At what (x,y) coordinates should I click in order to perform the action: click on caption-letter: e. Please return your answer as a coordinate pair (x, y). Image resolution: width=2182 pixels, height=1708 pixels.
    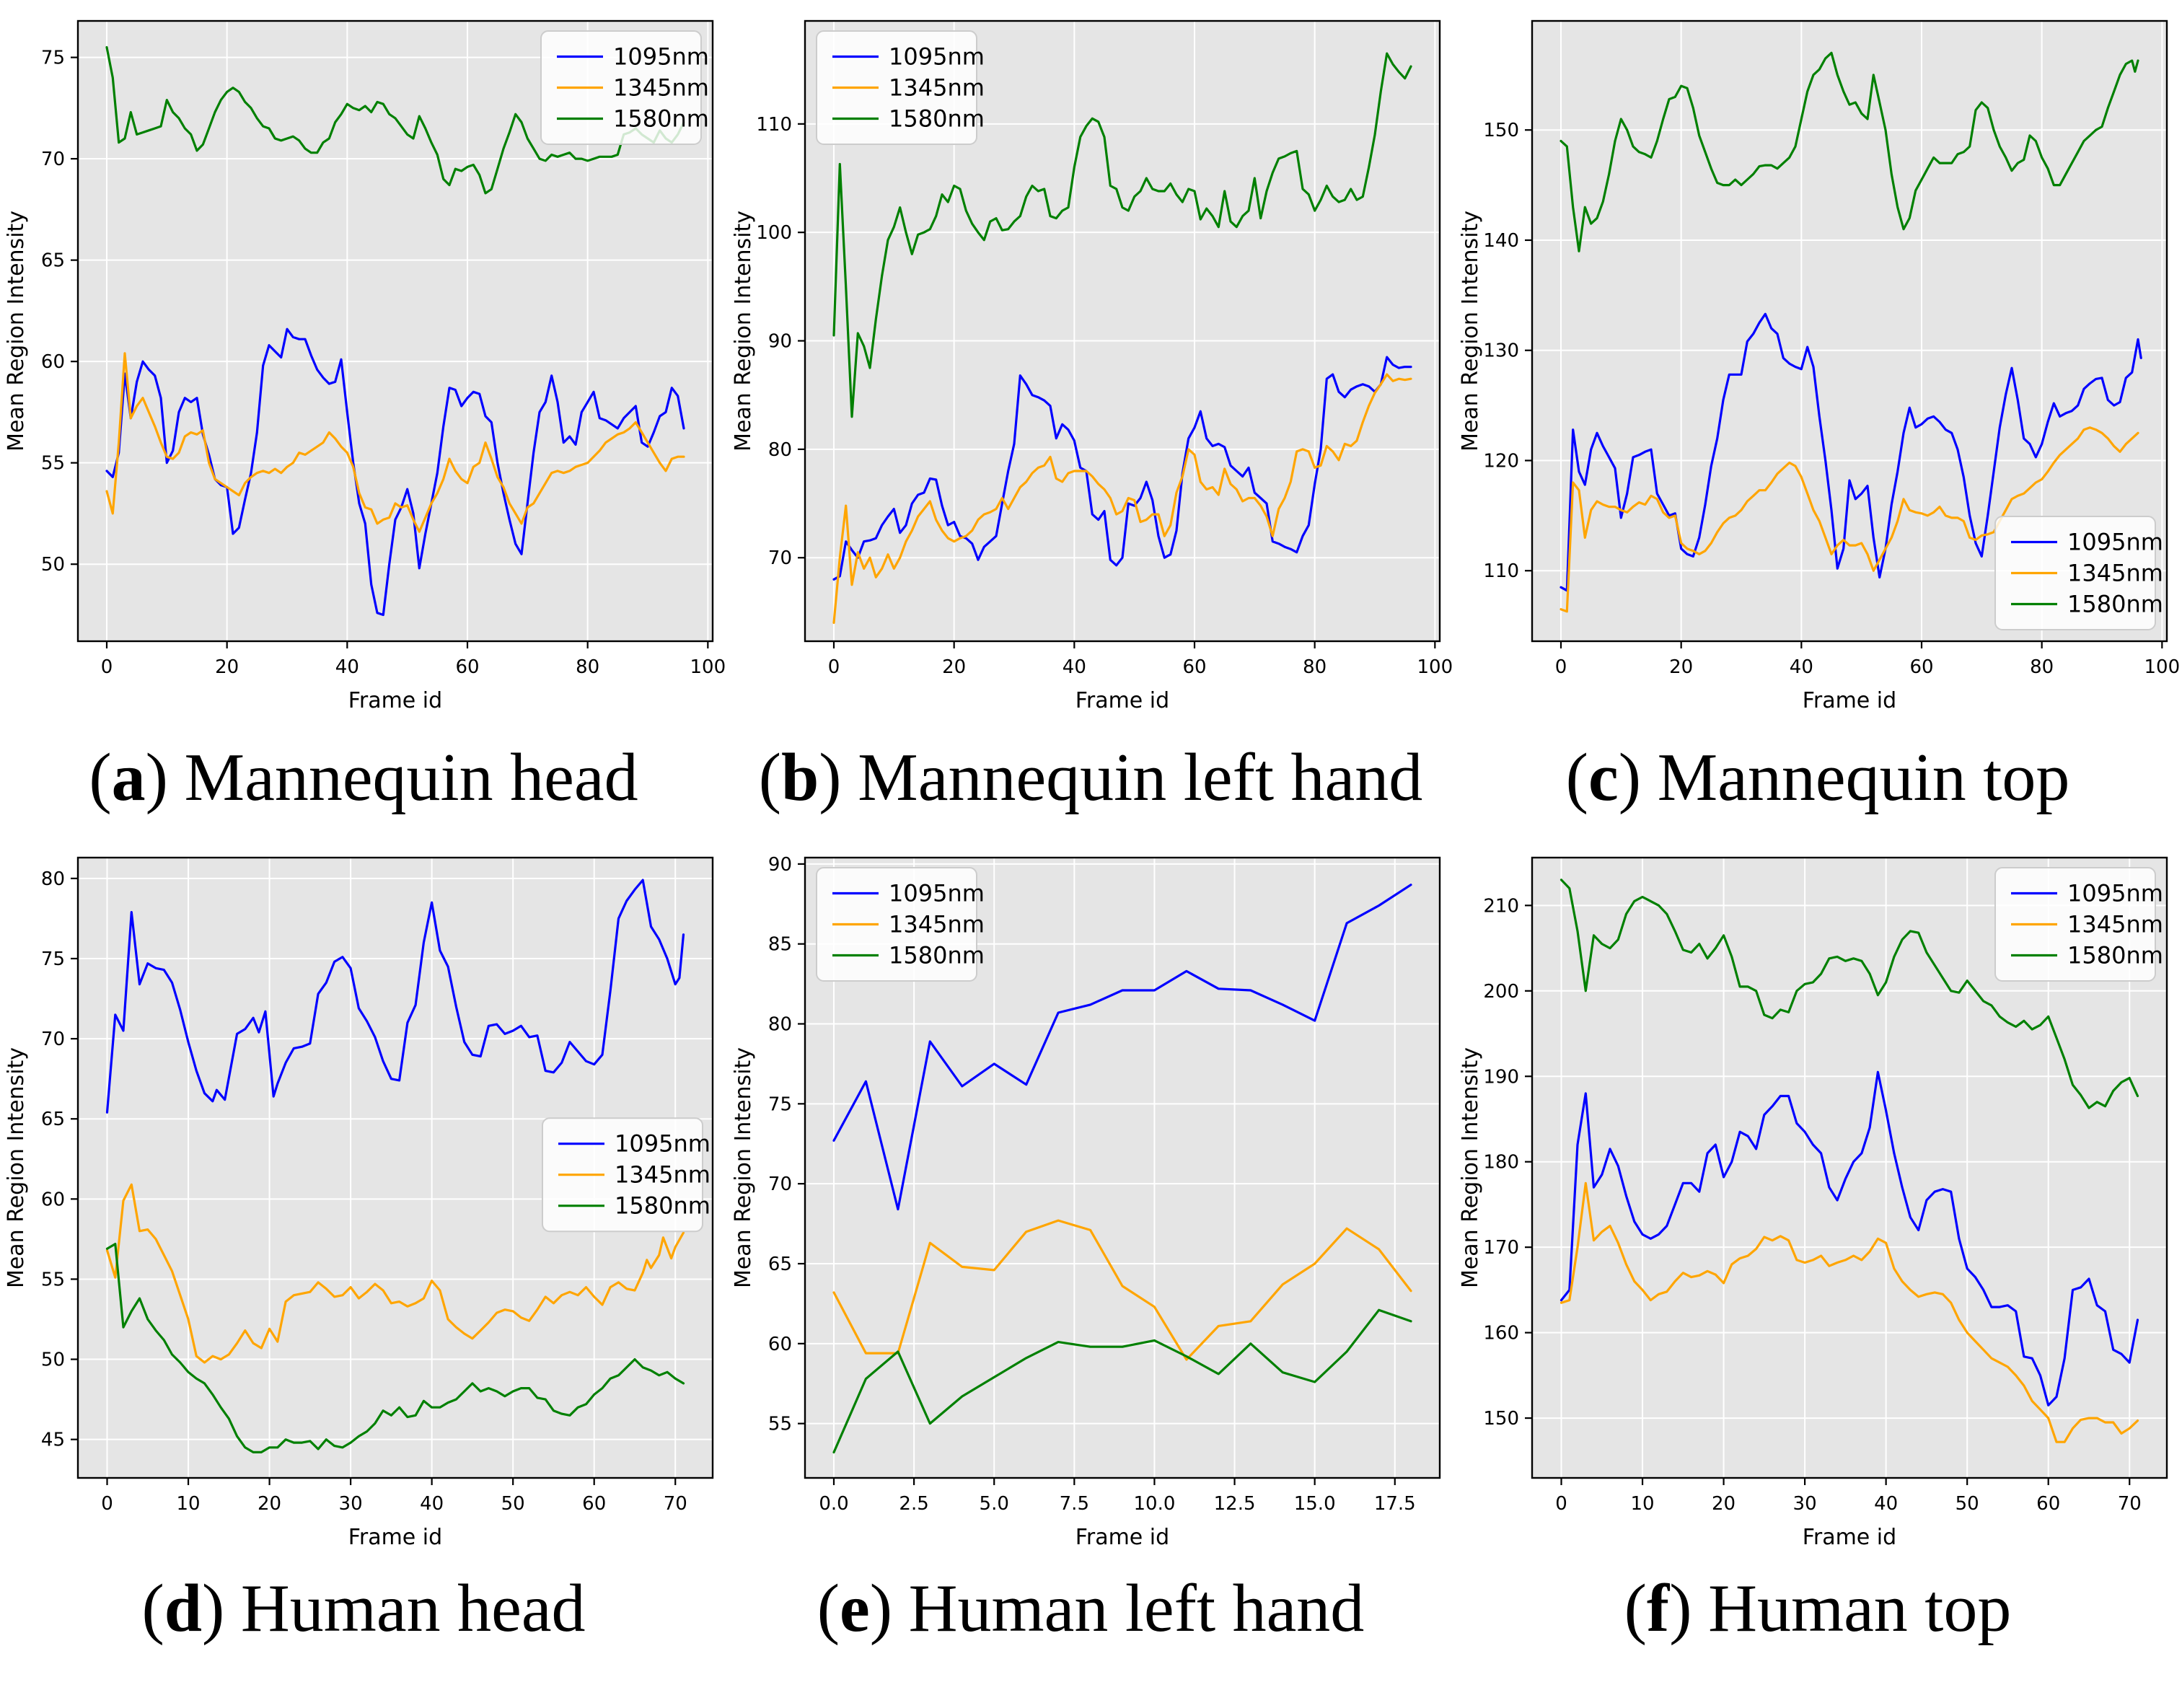
    Looking at the image, I should click on (855, 1608).